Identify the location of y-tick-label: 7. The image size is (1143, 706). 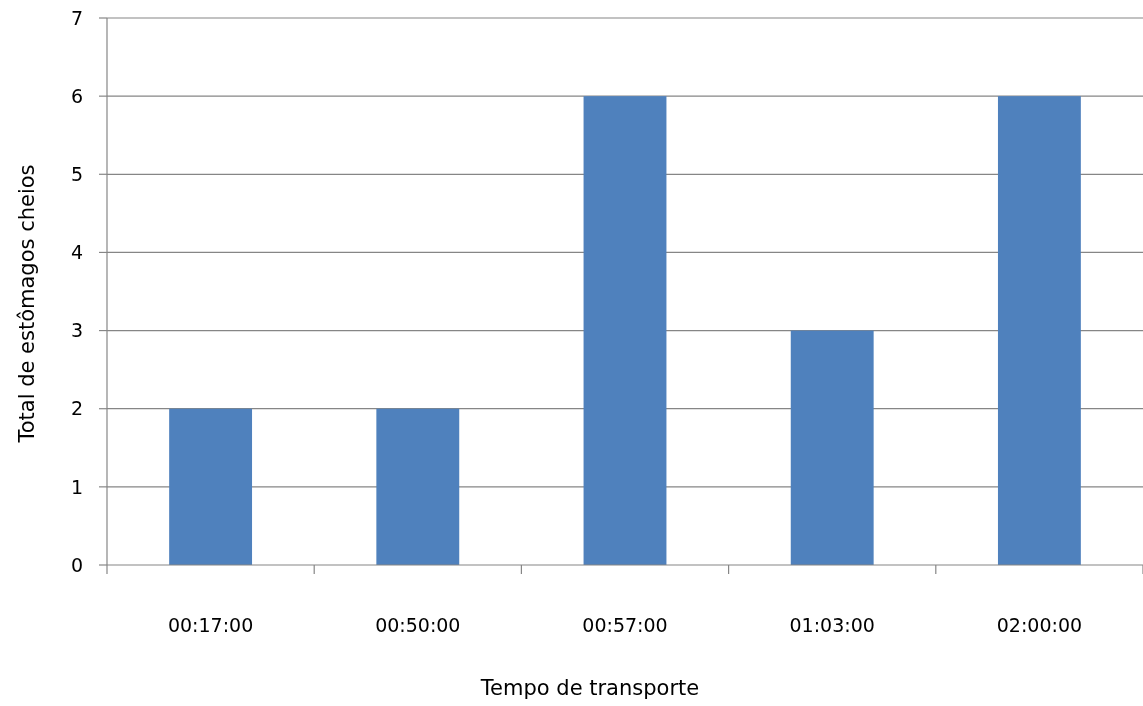
(76, 17).